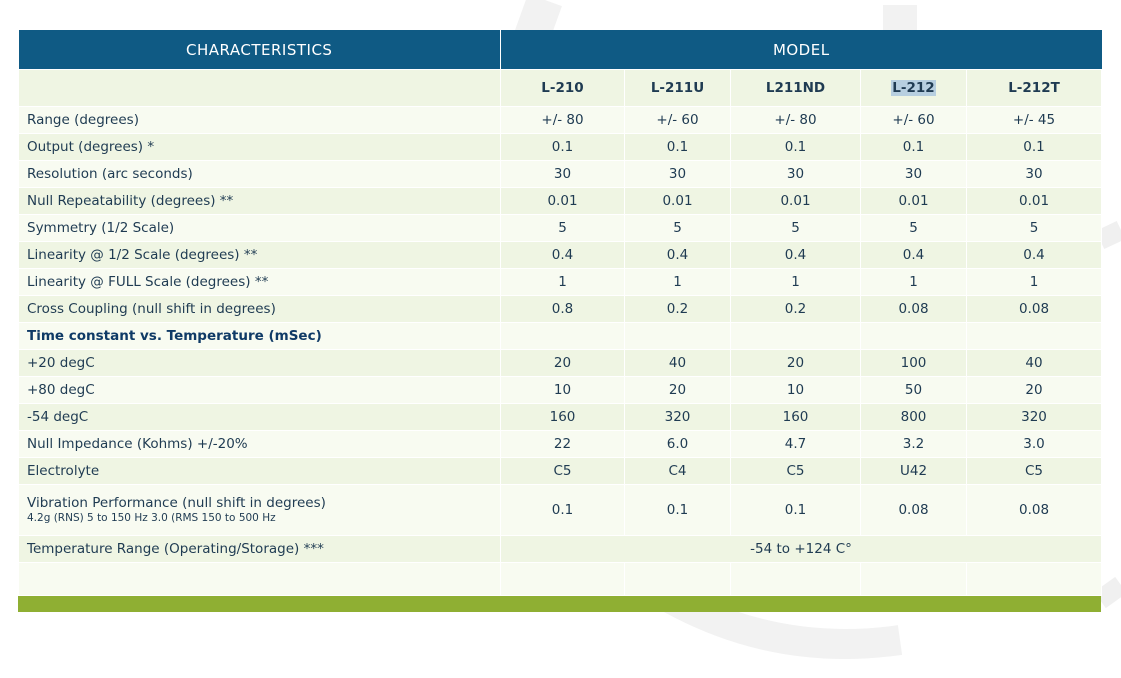 The height and width of the screenshot is (678, 1121). I want to click on model-names-row: L-210 L-211U L211ND L-212 L-212T, so click(560, 88).